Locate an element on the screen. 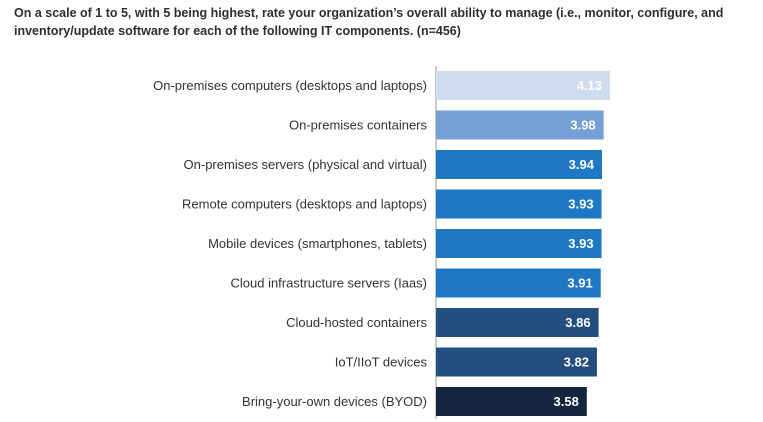 This screenshot has width=763, height=422. value-label: 3.86 is located at coordinates (577, 322).